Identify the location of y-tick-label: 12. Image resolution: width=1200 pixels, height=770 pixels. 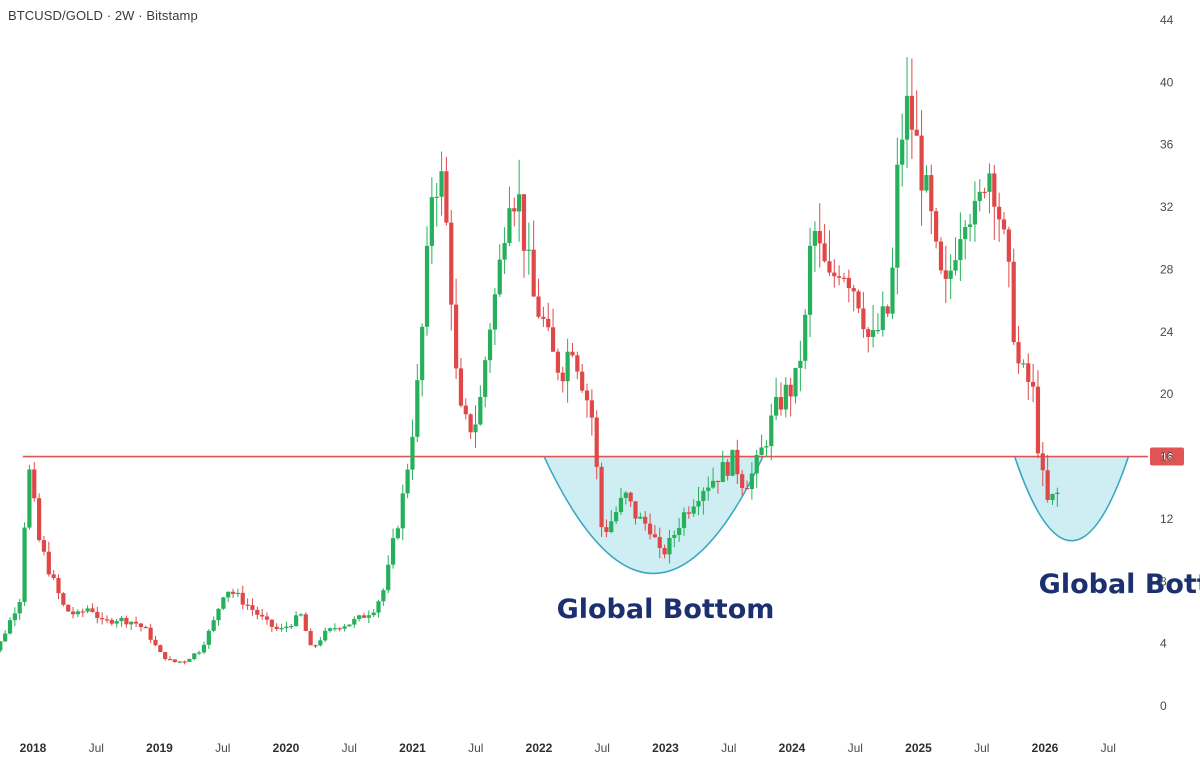
(1167, 519).